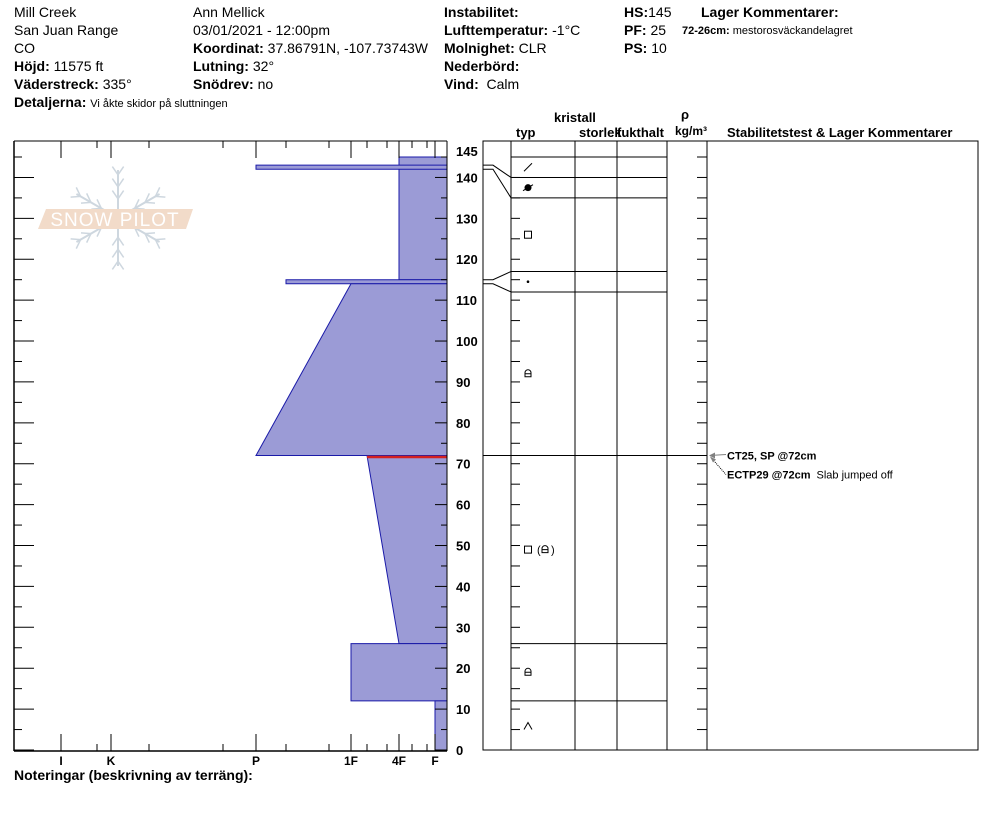 This screenshot has height=840, width=994. I want to click on depth-label: 0, so click(459, 750).